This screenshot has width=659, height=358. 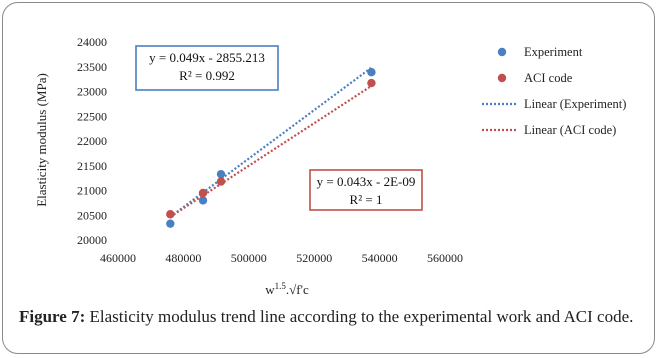 I want to click on x-tick-label: 460000, so click(x=118, y=258).